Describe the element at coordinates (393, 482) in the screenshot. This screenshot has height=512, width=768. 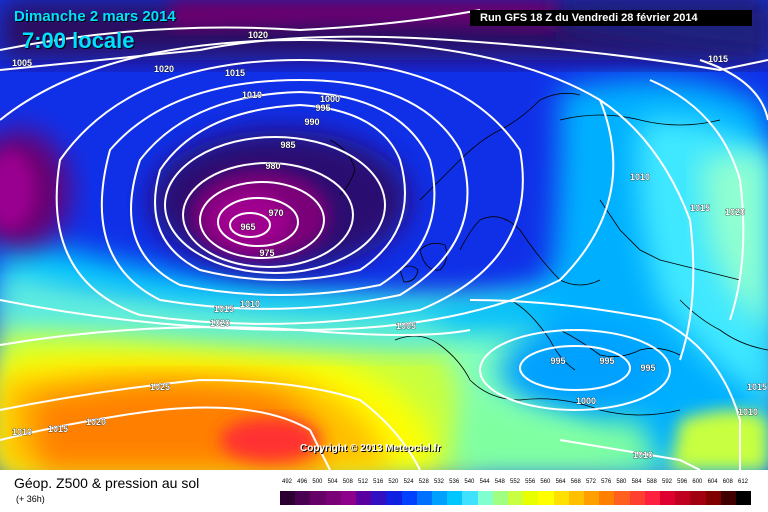
I see `scale-label: 520` at that location.